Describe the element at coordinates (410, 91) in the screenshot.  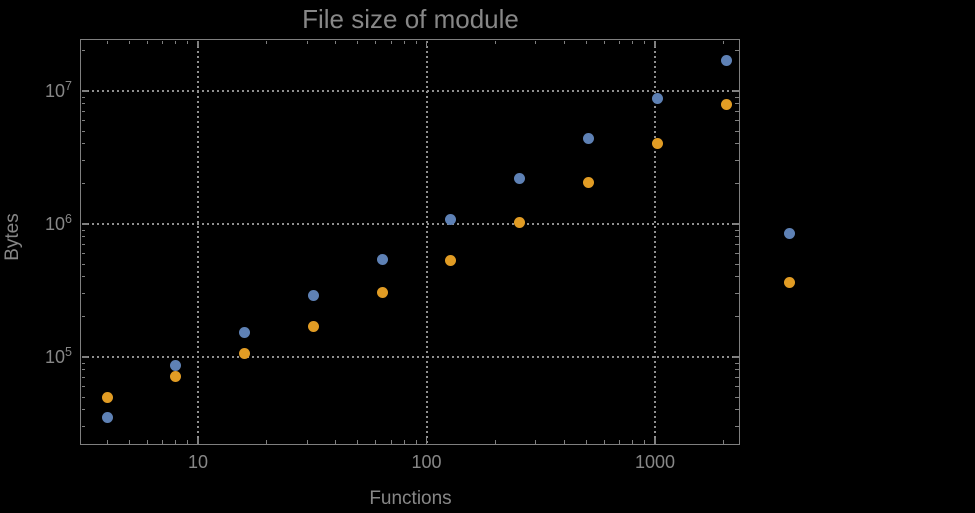
I see `gridline-y-1e7` at that location.